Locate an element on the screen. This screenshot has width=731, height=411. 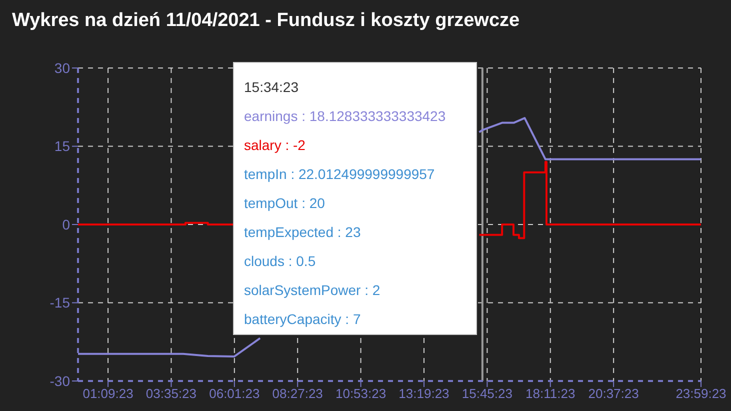
annotation: earnings : 18.128333333333423 is located at coordinates (345, 116).